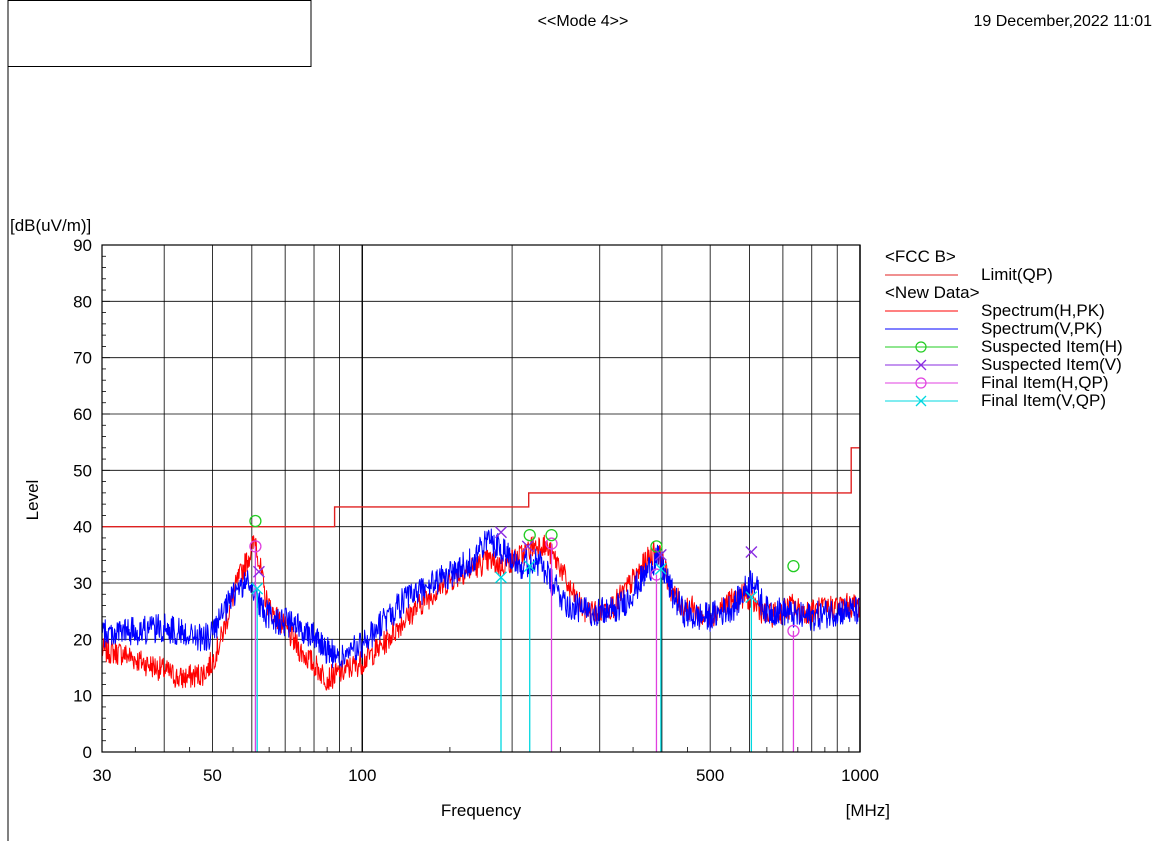 Image resolution: width=1169 pixels, height=841 pixels. Describe the element at coordinates (82, 470) in the screenshot. I see `y-tick-label: 50` at that location.